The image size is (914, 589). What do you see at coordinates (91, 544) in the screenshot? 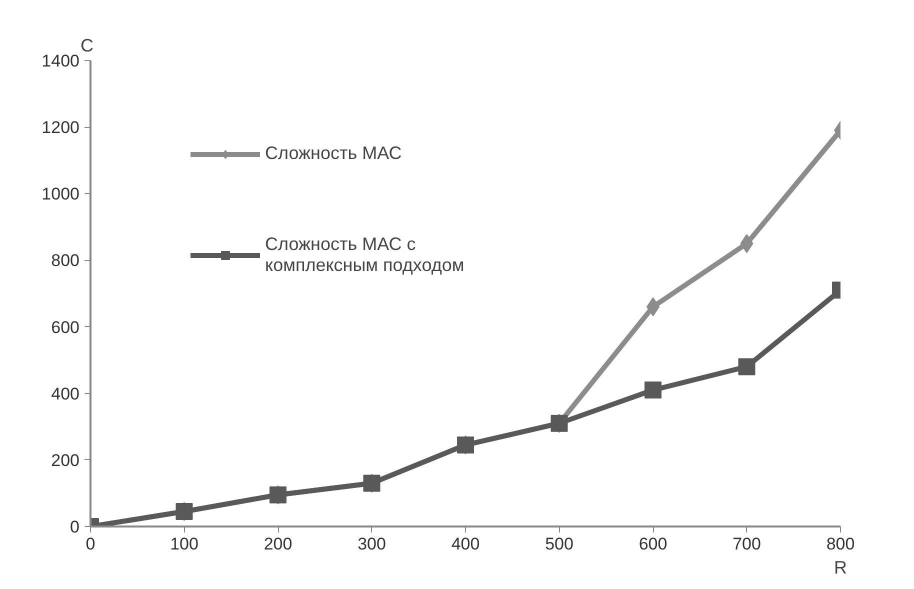
I see `x-tick-label: 0` at bounding box center [91, 544].